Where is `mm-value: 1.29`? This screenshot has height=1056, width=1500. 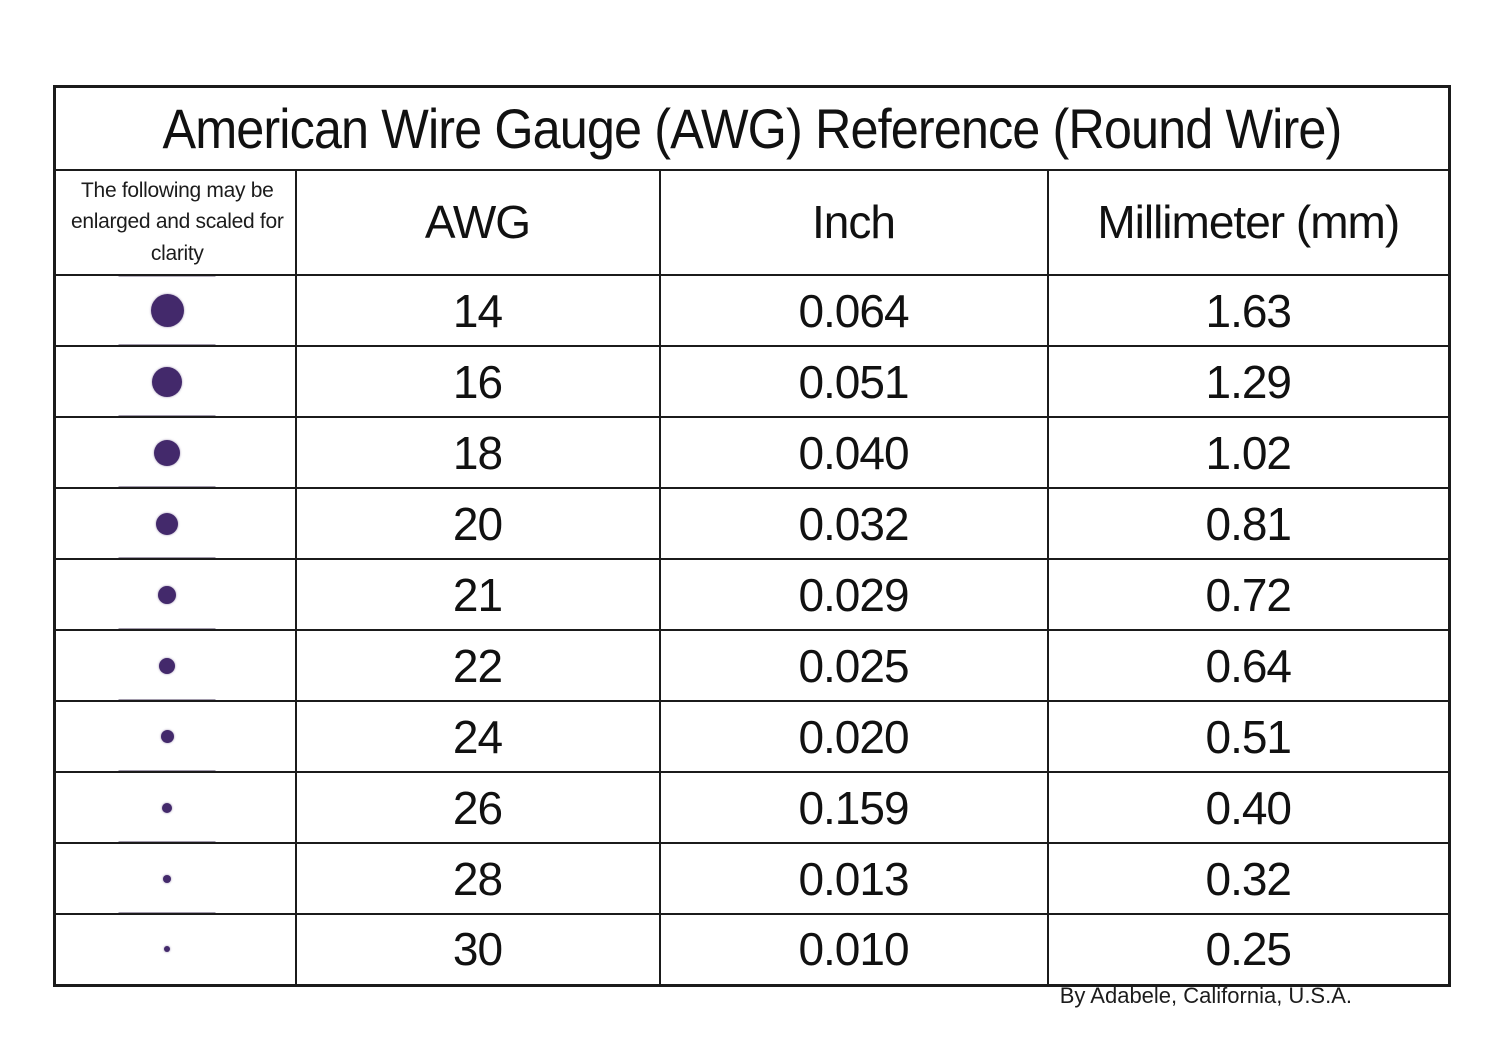
mm-value: 1.29 is located at coordinates (1248, 382).